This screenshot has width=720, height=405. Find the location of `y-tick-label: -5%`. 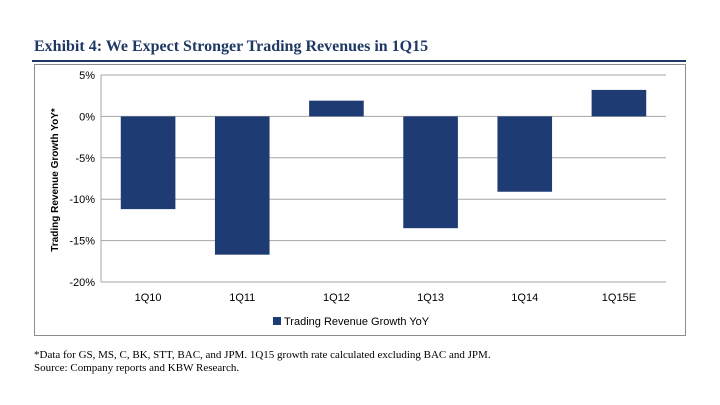

y-tick-label: -5% is located at coordinates (85, 159).